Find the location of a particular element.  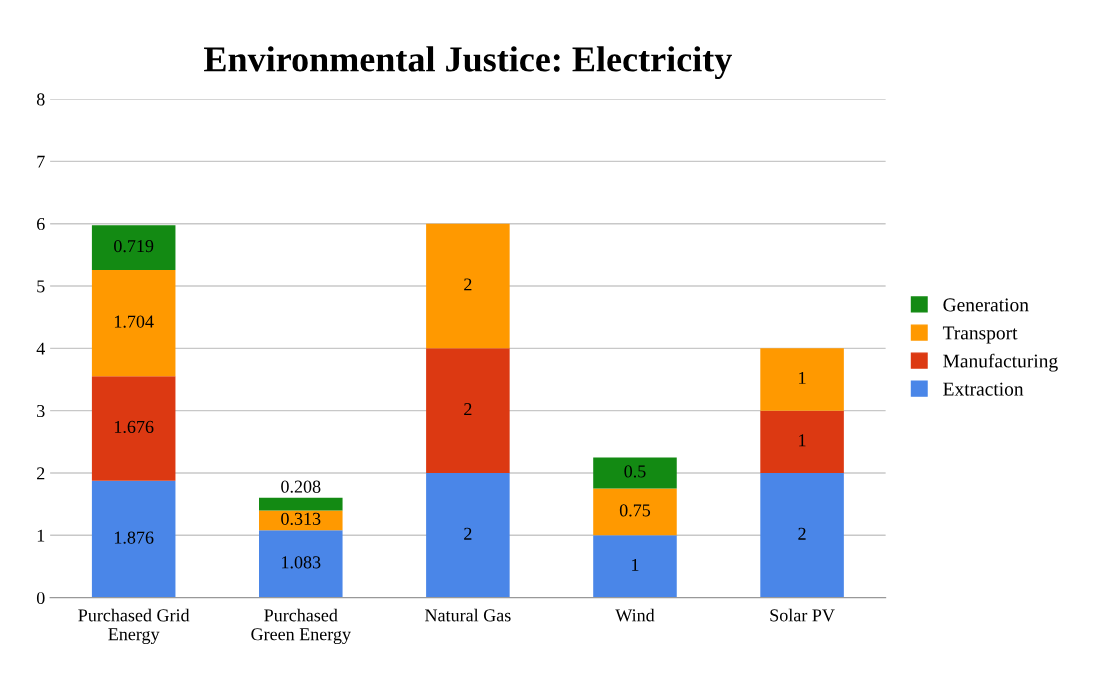

y-tick-label: 7 is located at coordinates (41, 161).